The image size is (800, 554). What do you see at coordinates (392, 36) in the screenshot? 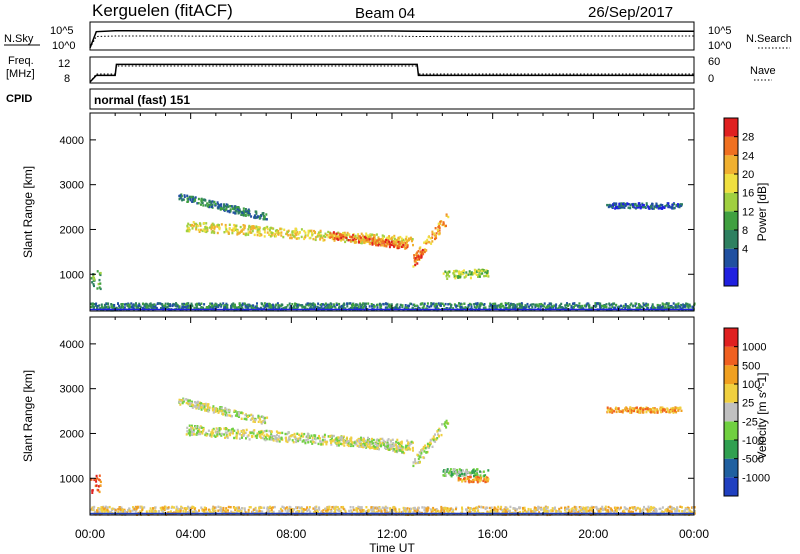
I see `noise-panel-frame` at bounding box center [392, 36].